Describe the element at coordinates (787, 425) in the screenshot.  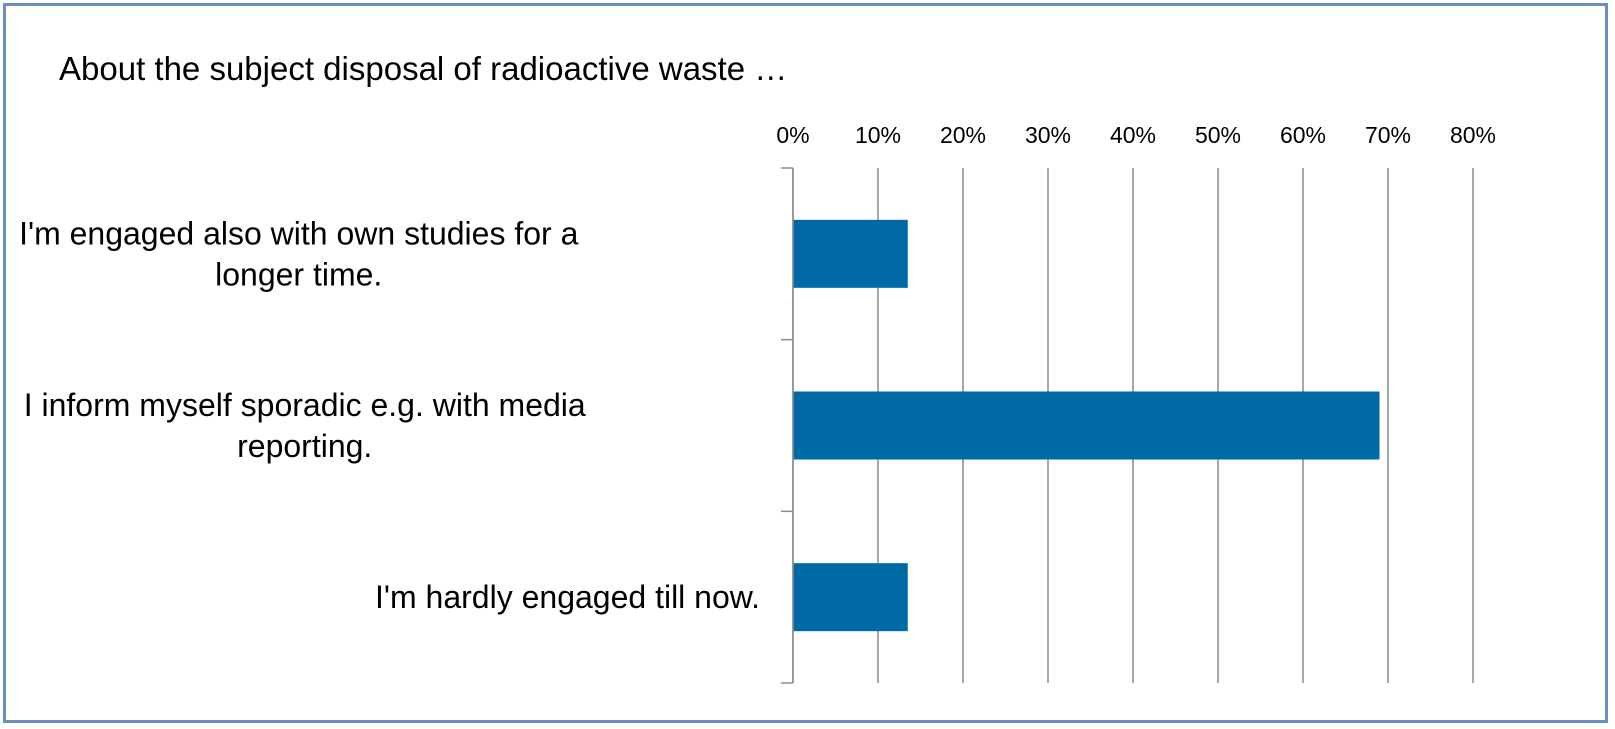
I see `axes` at that location.